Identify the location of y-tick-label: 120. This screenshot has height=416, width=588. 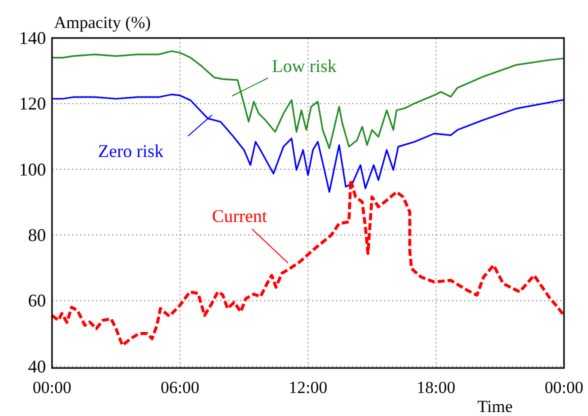
(32, 104).